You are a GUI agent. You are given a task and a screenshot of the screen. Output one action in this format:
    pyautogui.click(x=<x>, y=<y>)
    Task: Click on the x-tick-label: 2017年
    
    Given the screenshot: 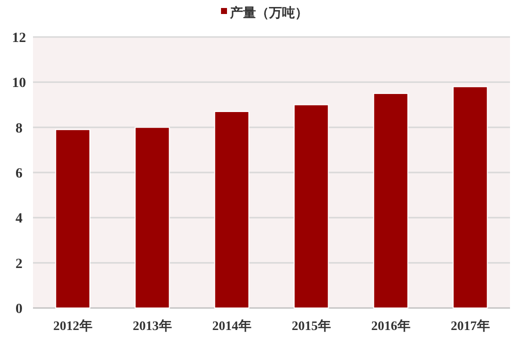 What is the action you would take?
    pyautogui.click(x=470, y=325)
    